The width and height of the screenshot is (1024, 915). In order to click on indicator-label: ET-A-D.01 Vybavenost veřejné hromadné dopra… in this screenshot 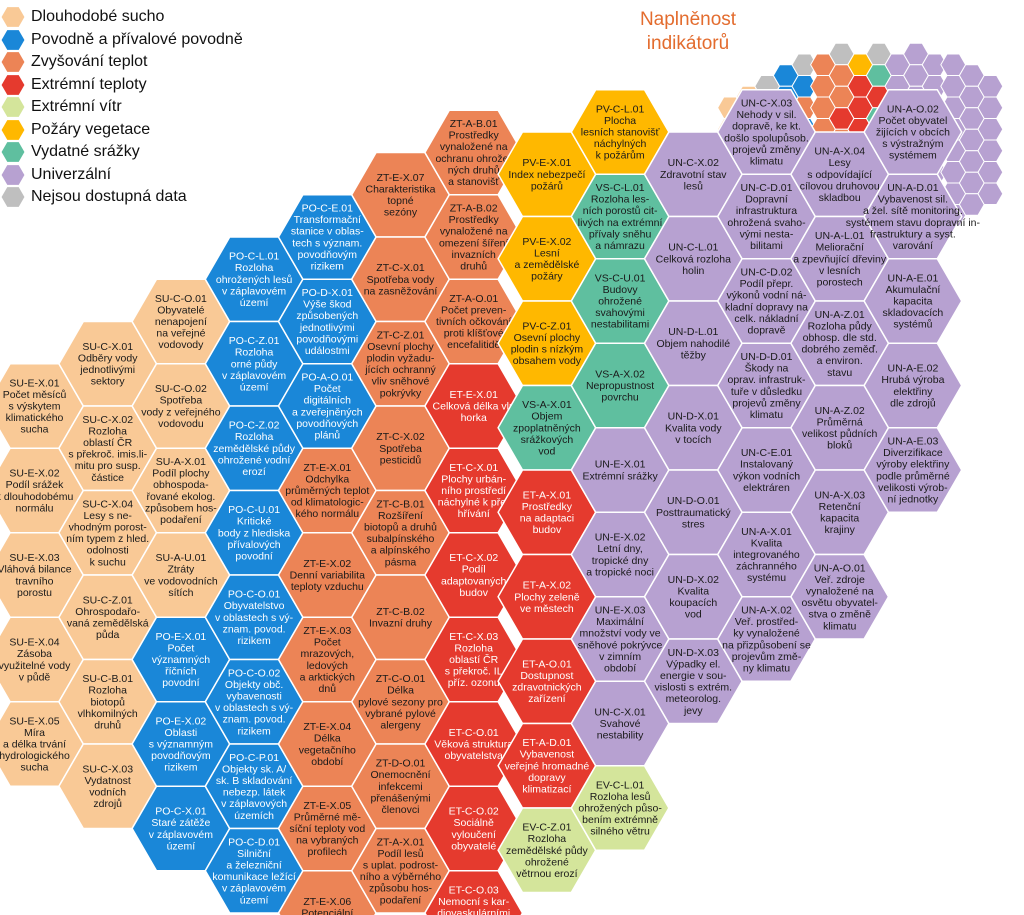, I will do `click(547, 766)`.